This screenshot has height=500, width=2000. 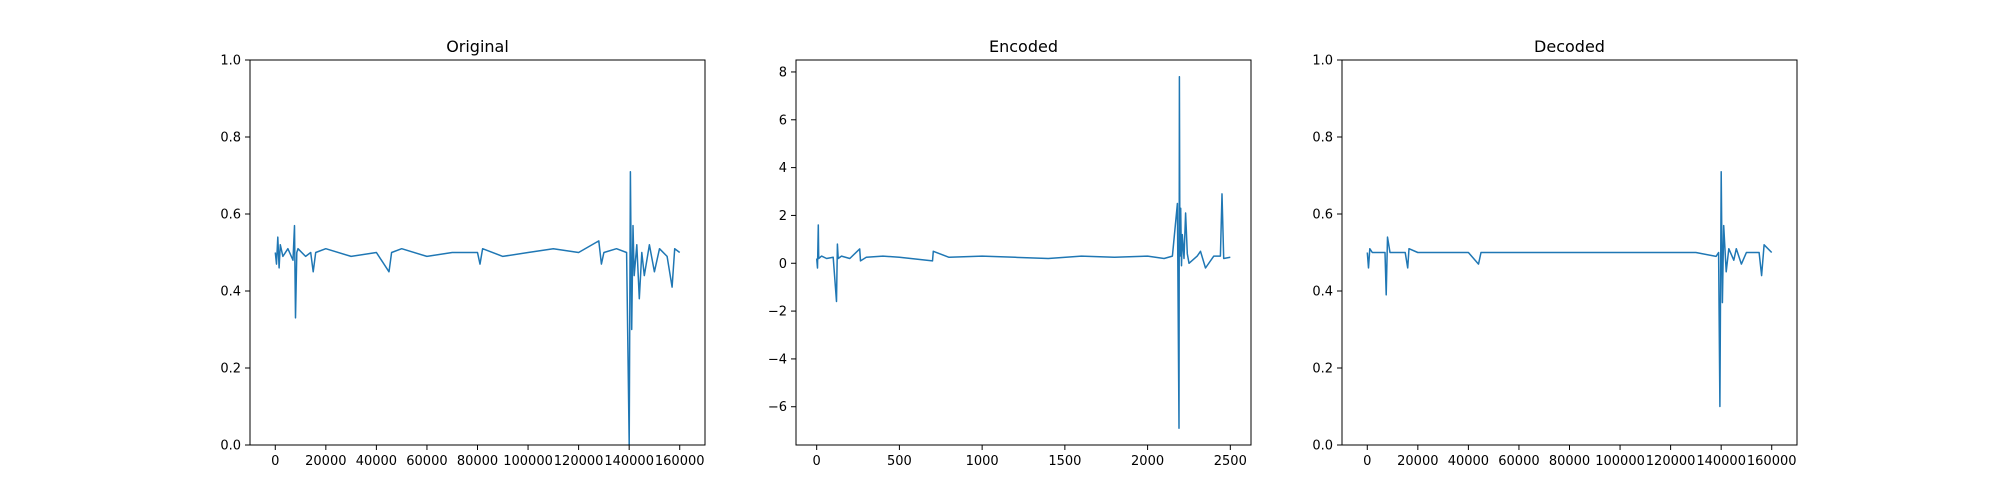 I want to click on y-tick: 2, so click(x=787, y=216).